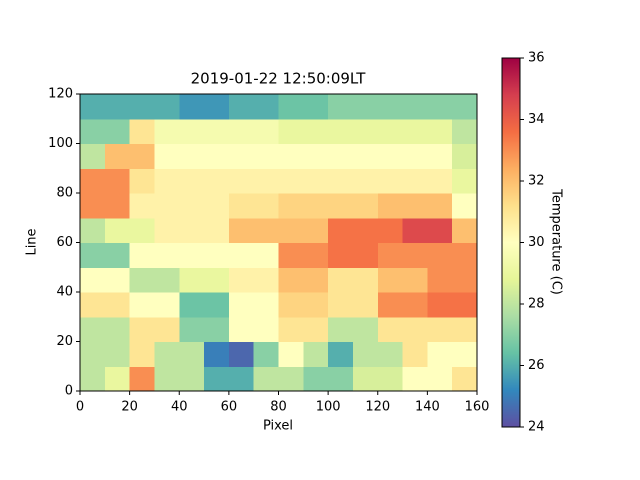 The image size is (640, 480). What do you see at coordinates (64, 292) in the screenshot?
I see `y-tick-label: 40` at bounding box center [64, 292].